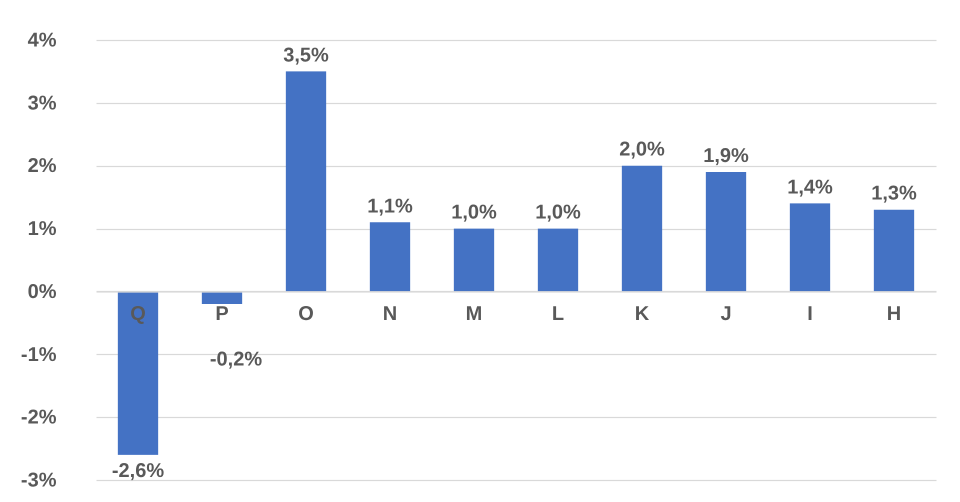  I want to click on y-tick-label: 4%, so click(42, 41).